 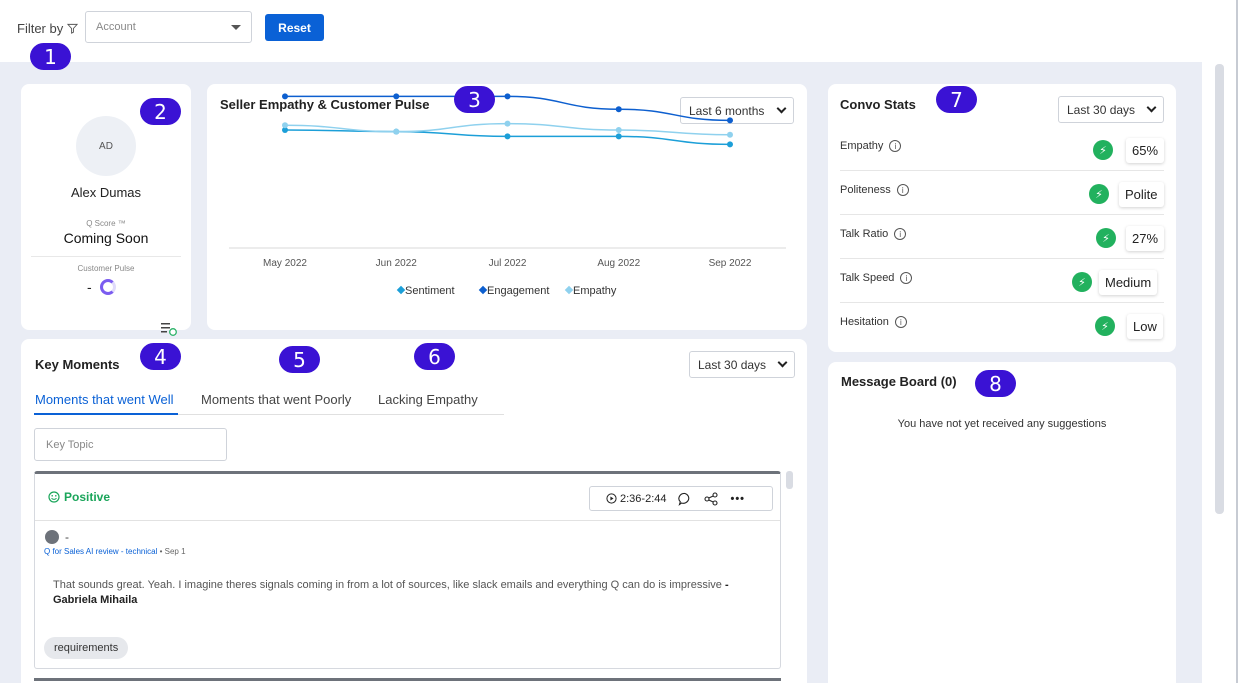 What do you see at coordinates (1002, 193) in the screenshot?
I see `stat-row-politeness: Politeness i ⚡ Polite` at bounding box center [1002, 193].